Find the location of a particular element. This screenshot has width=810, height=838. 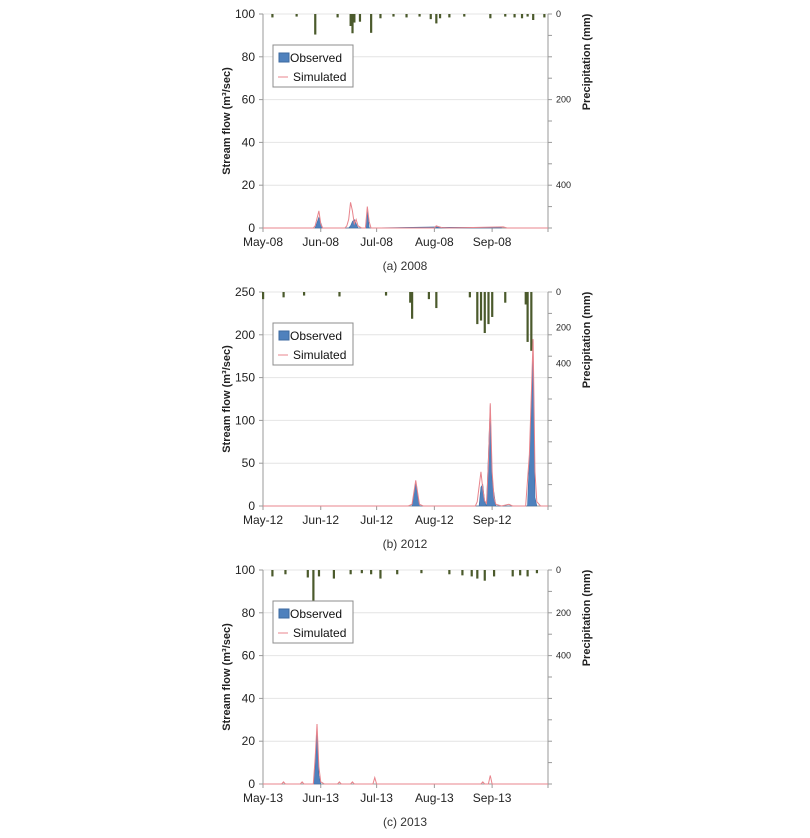

x-tick-label: Jun-13 is located at coordinates (320, 798).